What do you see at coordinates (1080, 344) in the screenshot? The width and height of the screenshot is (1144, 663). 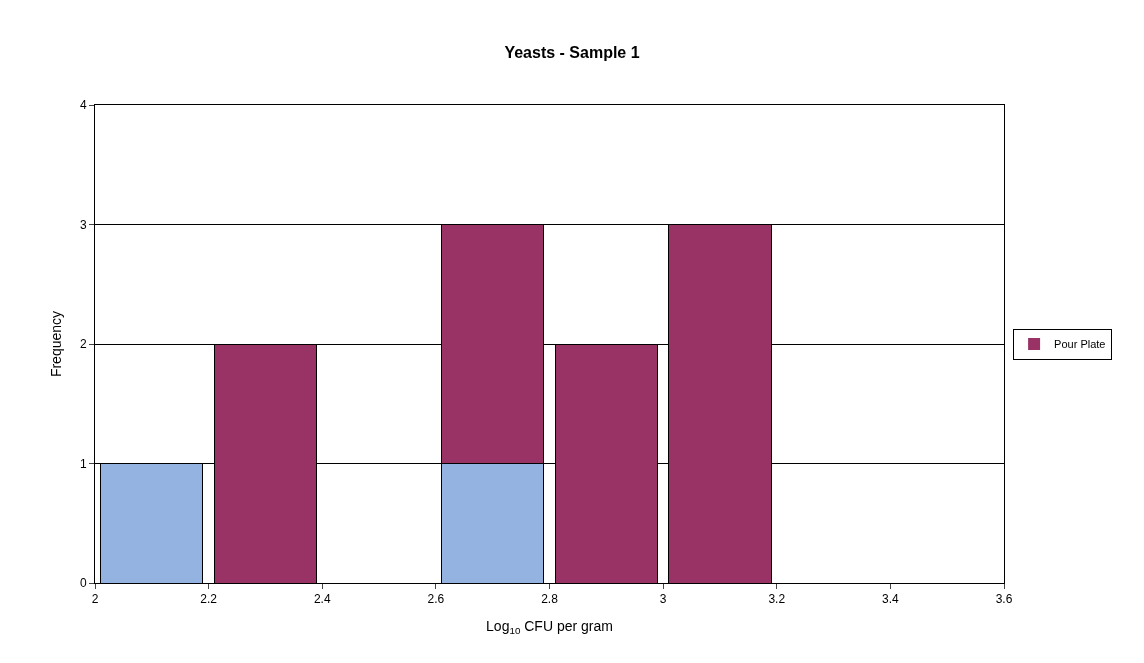 I see `legend-label: Pour Plate` at bounding box center [1080, 344].